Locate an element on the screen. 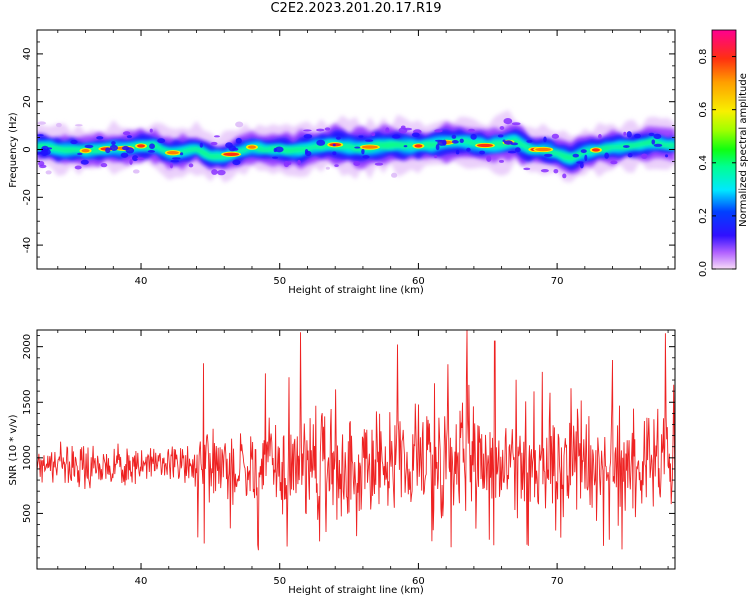 The width and height of the screenshot is (750, 600). colorbar-tick-label: 0.8 is located at coordinates (703, 57).